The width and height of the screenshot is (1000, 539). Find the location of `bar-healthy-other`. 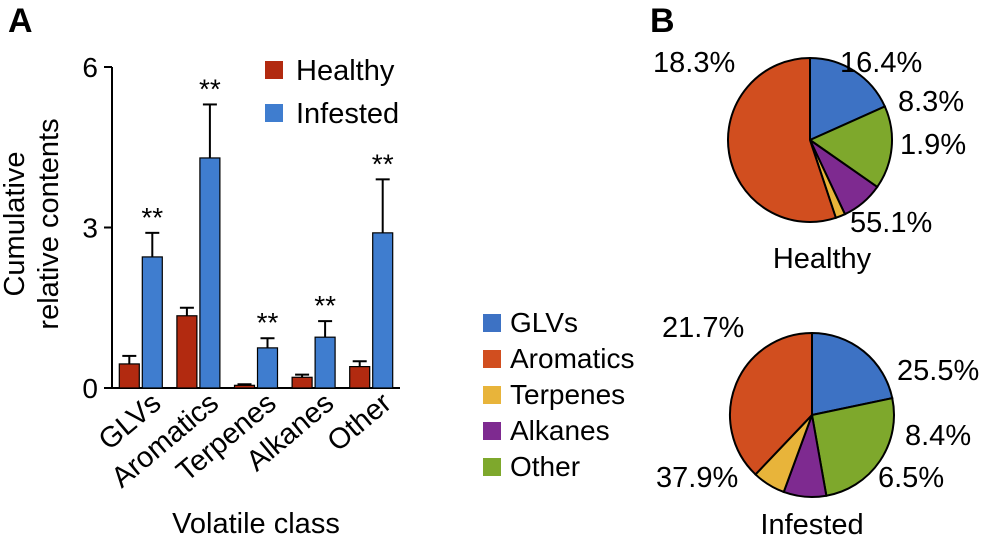

bar-healthy-other is located at coordinates (360, 377).